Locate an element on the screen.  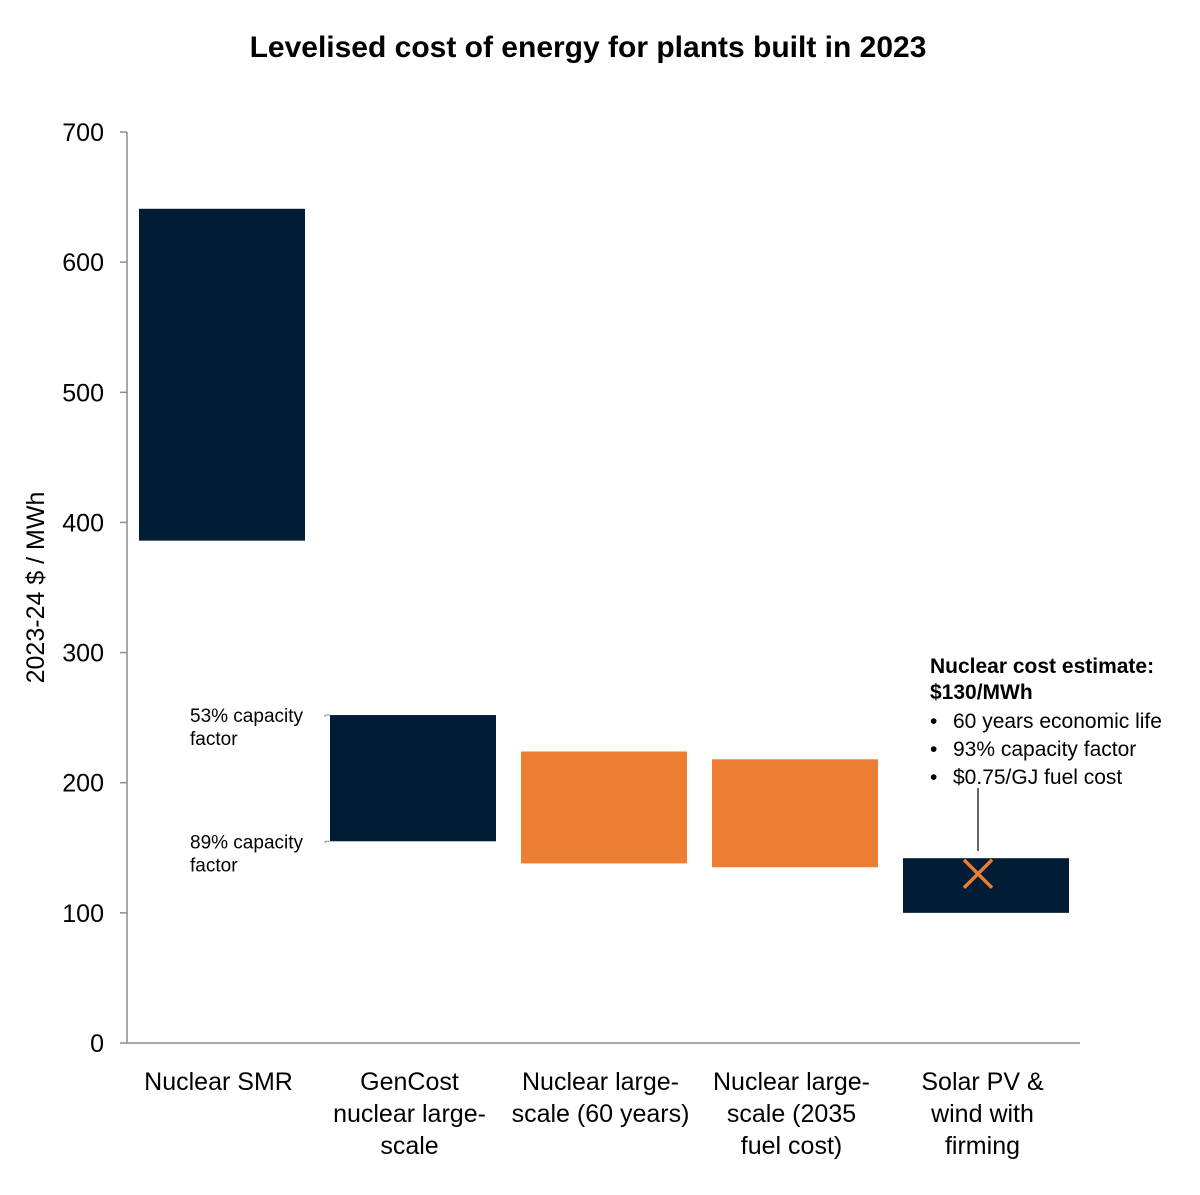
annotation-title: Nuclear cost estimate: is located at coordinates (1042, 666).